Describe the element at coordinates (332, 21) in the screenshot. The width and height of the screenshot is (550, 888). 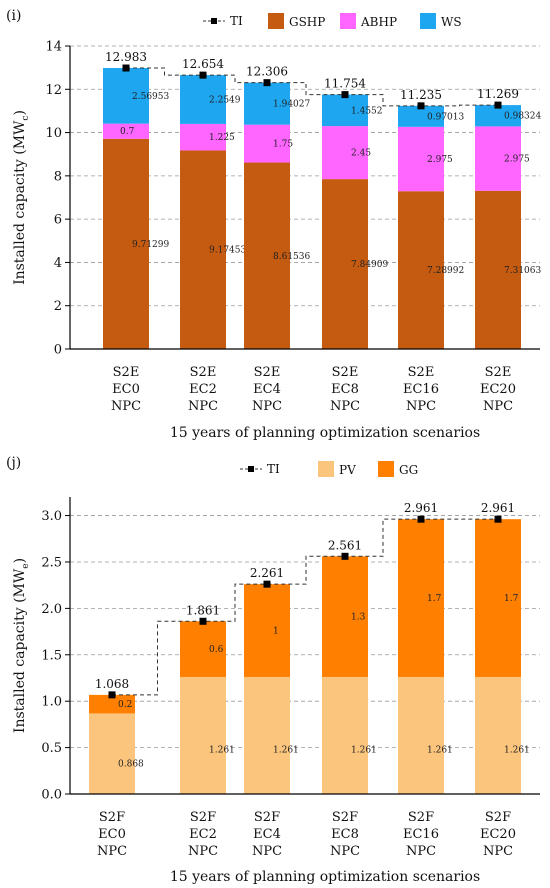
I see `legend: TI GSHP ABHP WS` at that location.